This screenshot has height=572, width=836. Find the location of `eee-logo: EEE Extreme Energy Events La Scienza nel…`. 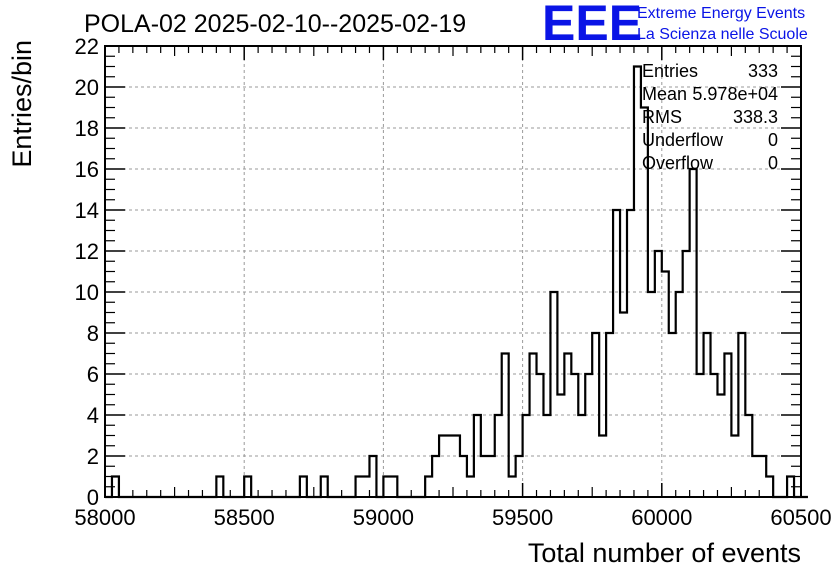

eee-logo: EEE Extreme Energy Events La Scienza nel… is located at coordinates (675, 25).